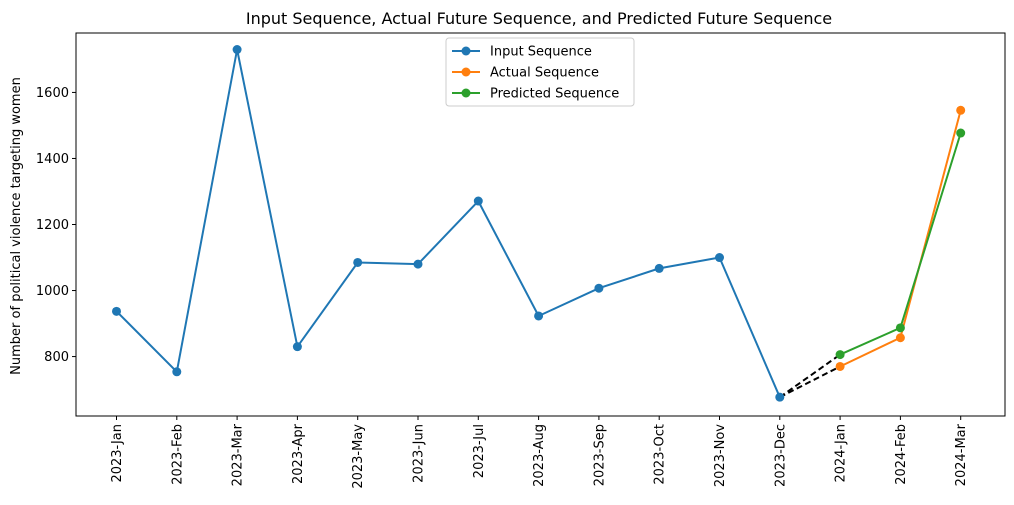  I want to click on y-tick-label: 1200, so click(52, 225).